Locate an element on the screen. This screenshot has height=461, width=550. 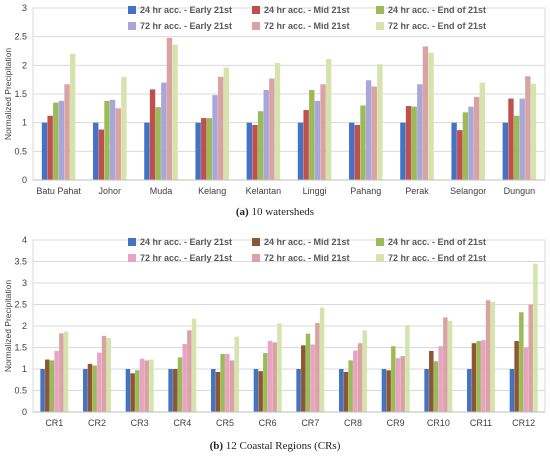
legend-label: 24 hr acc. - End of 21st is located at coordinates (437, 10).